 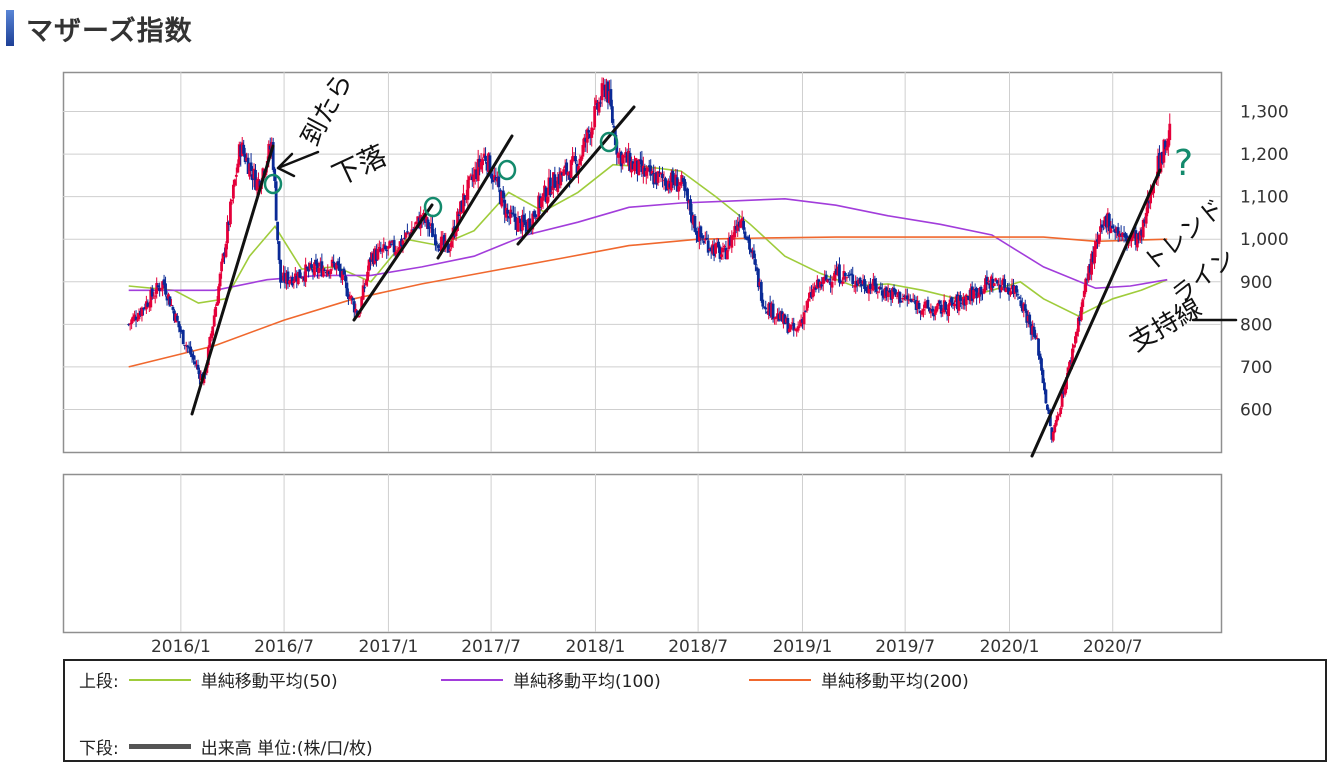 What do you see at coordinates (109, 31) in the screenshot?
I see `page-title: マザーズ指数` at bounding box center [109, 31].